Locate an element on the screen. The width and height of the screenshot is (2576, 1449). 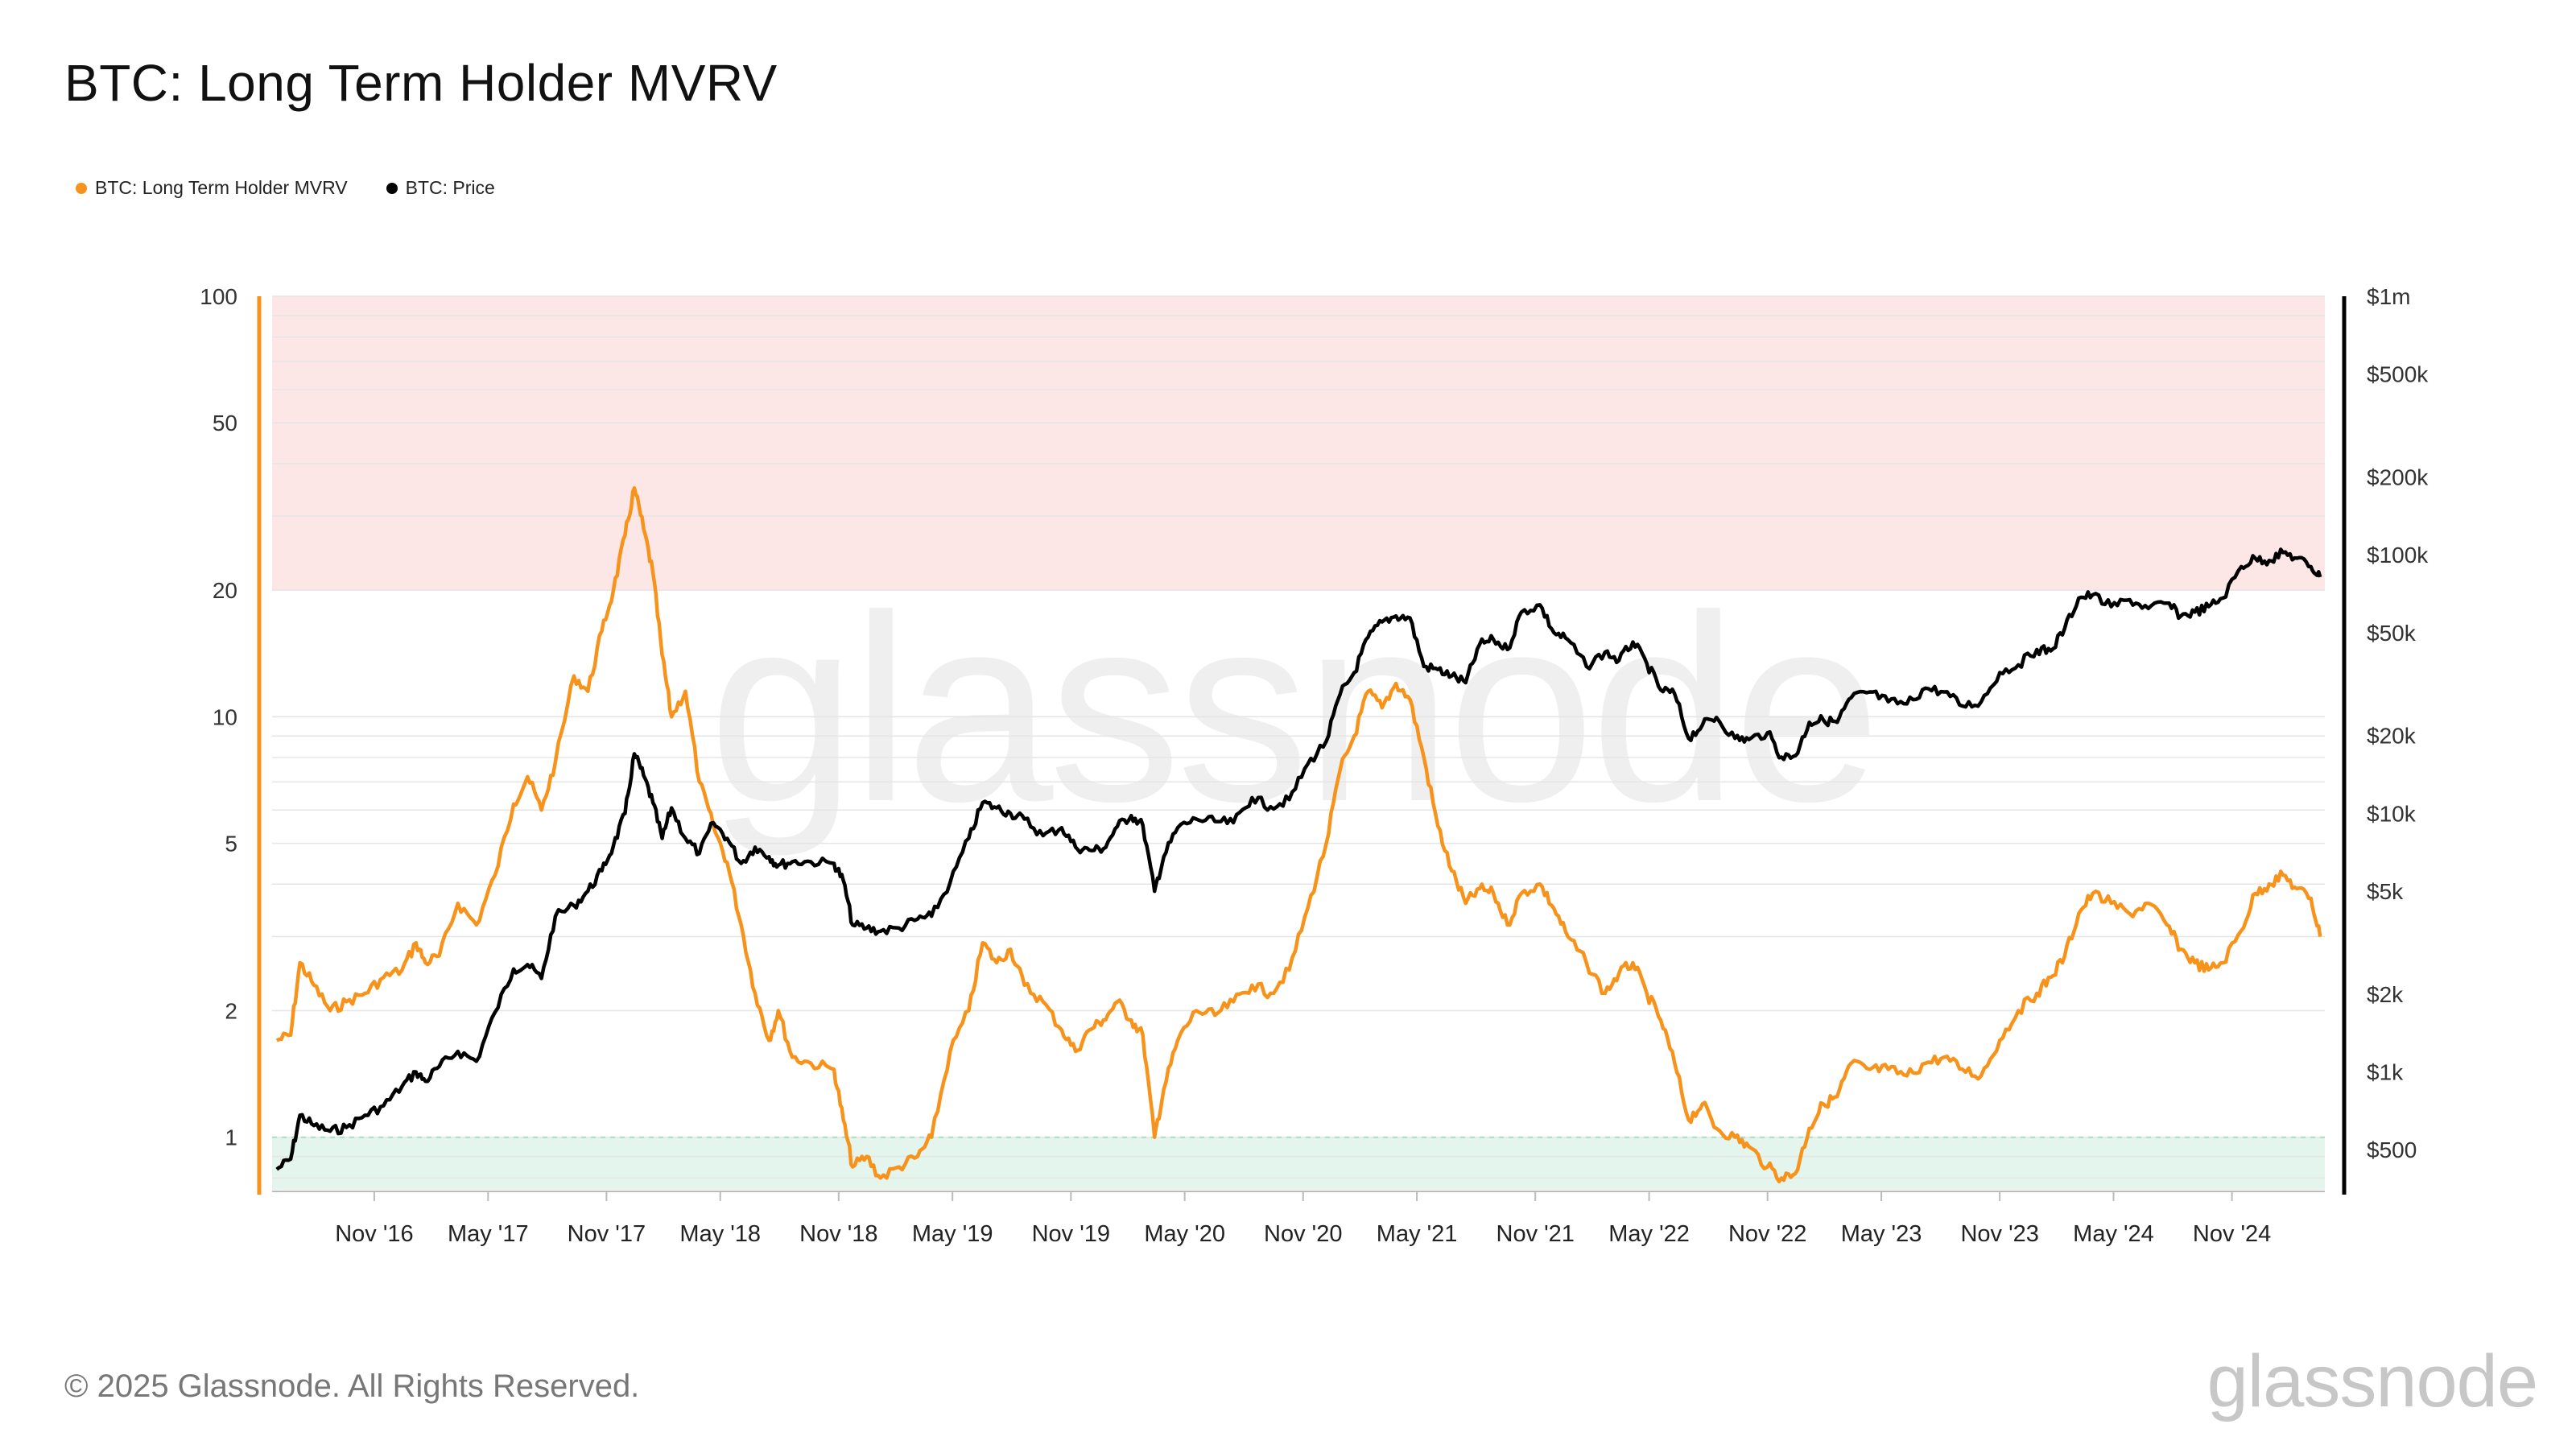
legend-item-mvrv: BTC: Long Term Holder MVRV is located at coordinates (212, 188).